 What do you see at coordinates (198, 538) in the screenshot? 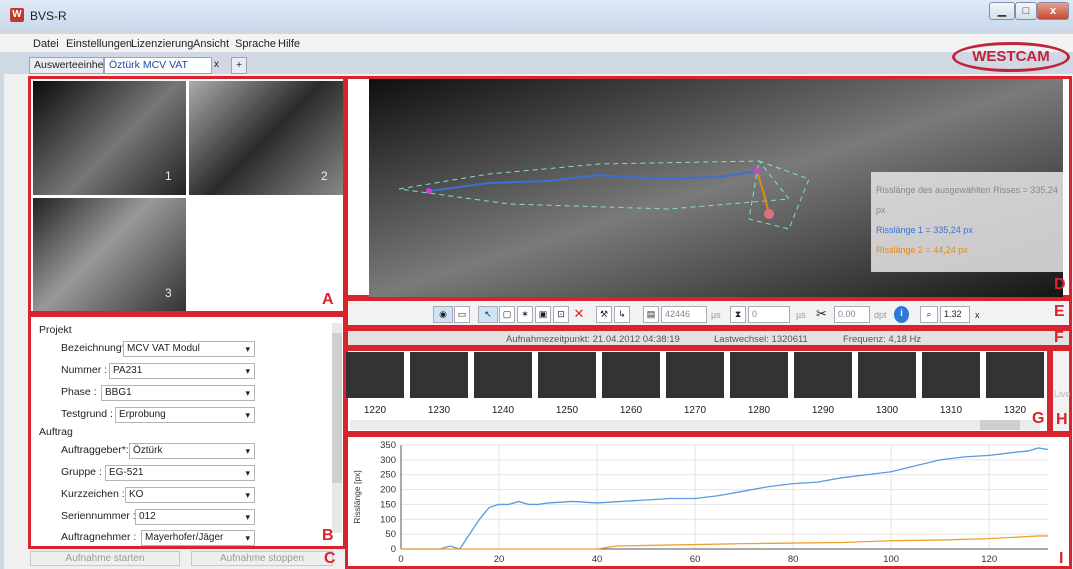
I see `auftragnehmer-select: Mayerhofer/Jäger` at bounding box center [198, 538].